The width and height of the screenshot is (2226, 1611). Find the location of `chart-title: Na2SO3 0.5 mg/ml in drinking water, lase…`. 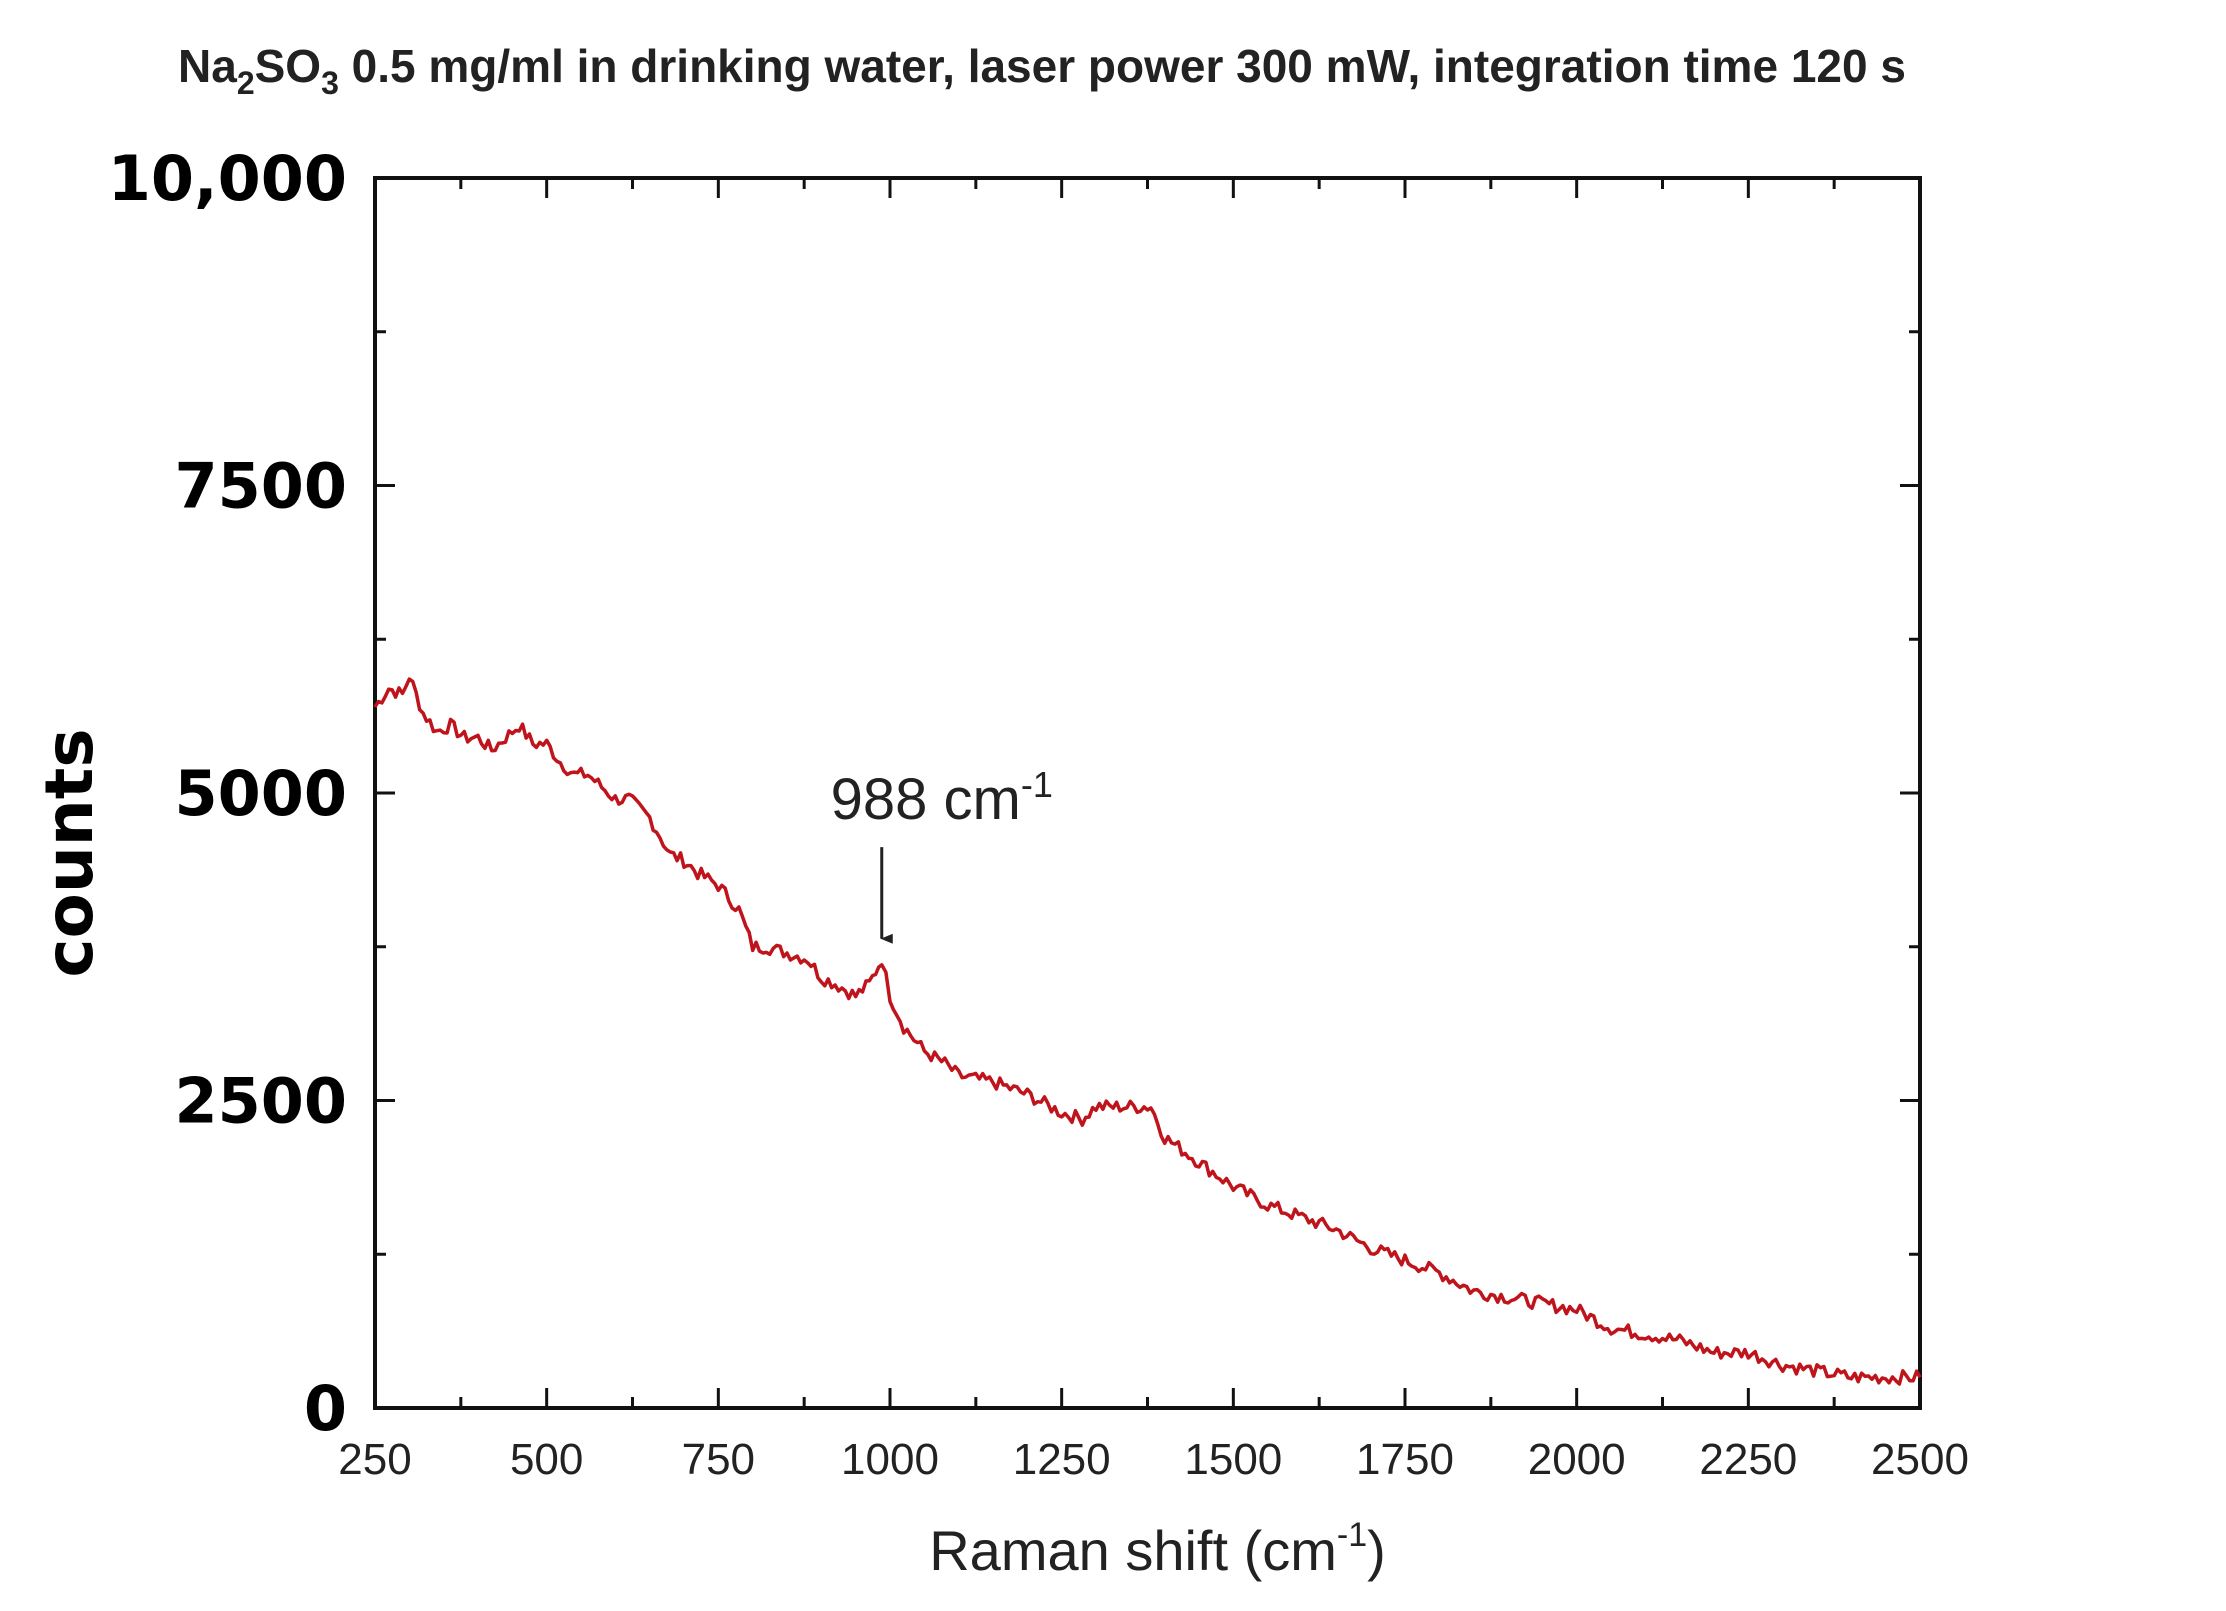

chart-title: Na2SO3 0.5 mg/ml in drinking water, lase… is located at coordinates (1042, 70).